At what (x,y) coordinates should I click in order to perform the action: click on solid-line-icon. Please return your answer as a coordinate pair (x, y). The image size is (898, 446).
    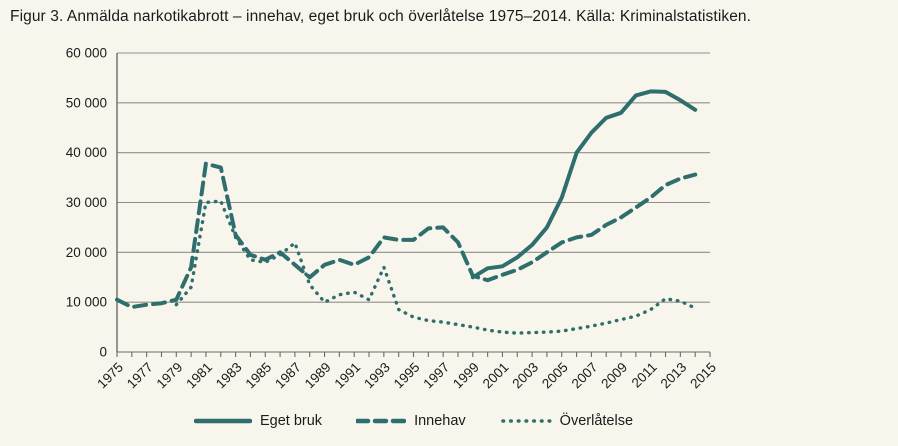
    Looking at the image, I should click on (222, 421).